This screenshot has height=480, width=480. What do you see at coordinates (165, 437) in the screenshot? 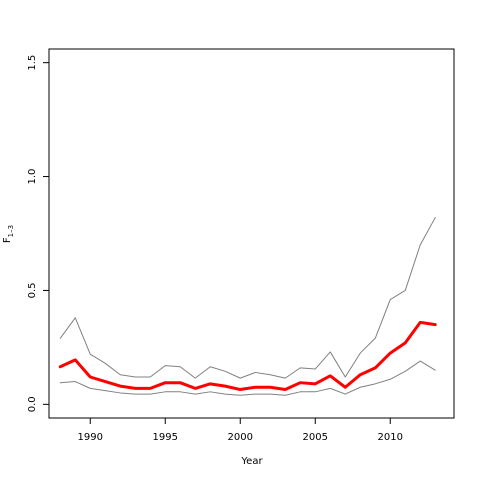
I see `x-tick-label: 1995` at bounding box center [165, 437].